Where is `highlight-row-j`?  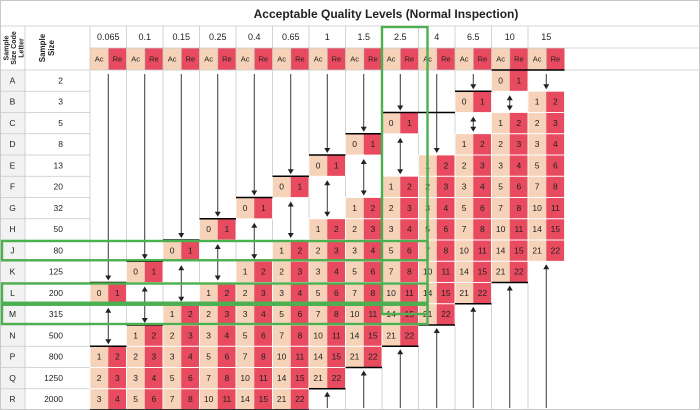 highlight-row-j is located at coordinates (214, 250).